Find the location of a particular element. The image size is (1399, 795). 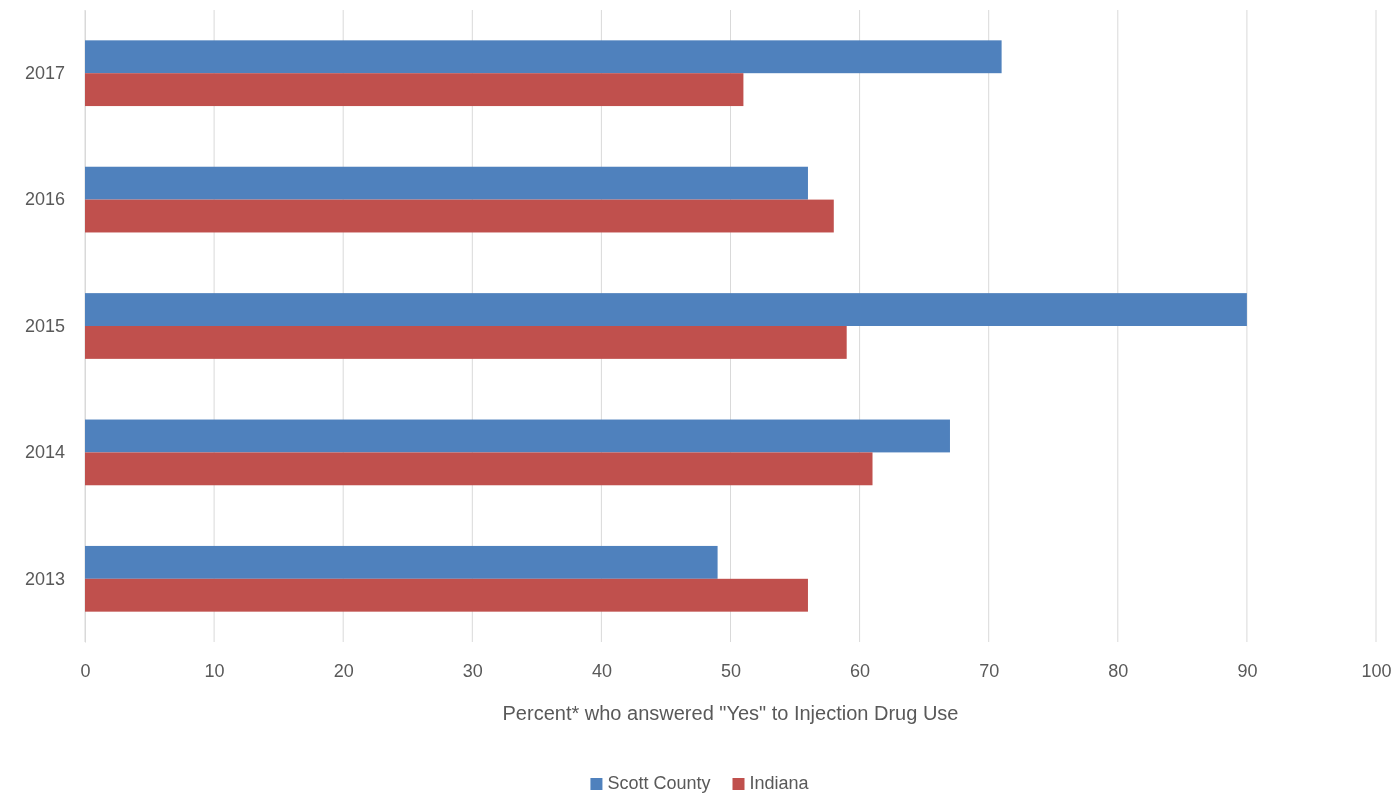

y-tick-label: 2015 is located at coordinates (44, 325).